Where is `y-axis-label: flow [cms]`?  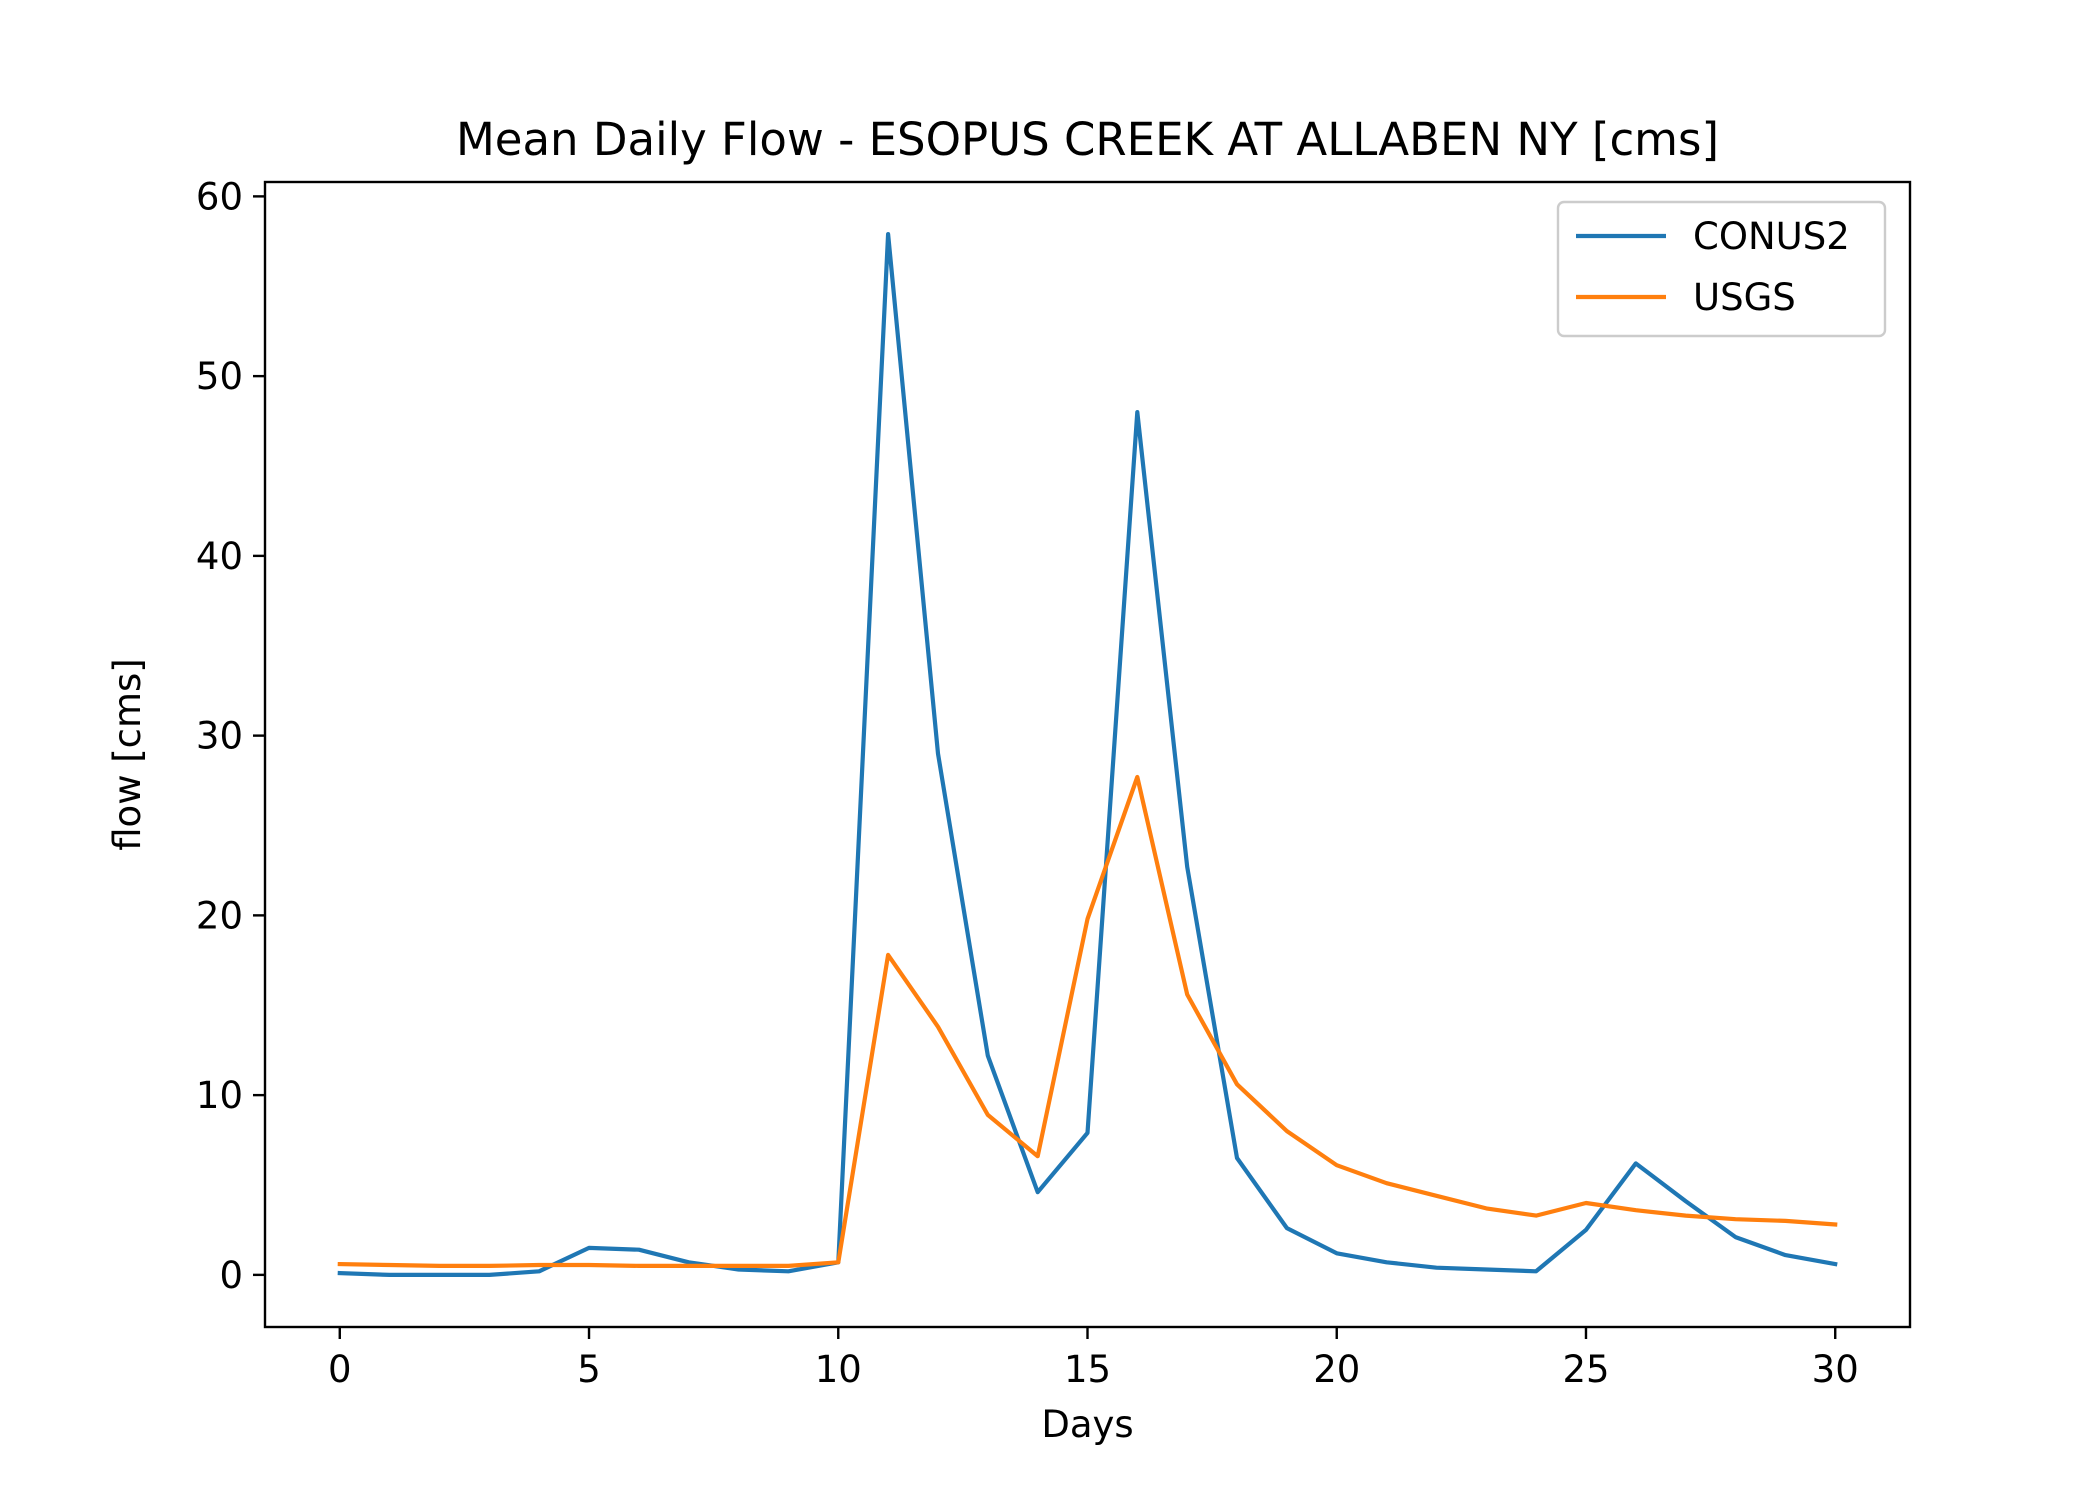 y-axis-label: flow [cms] is located at coordinates (127, 754).